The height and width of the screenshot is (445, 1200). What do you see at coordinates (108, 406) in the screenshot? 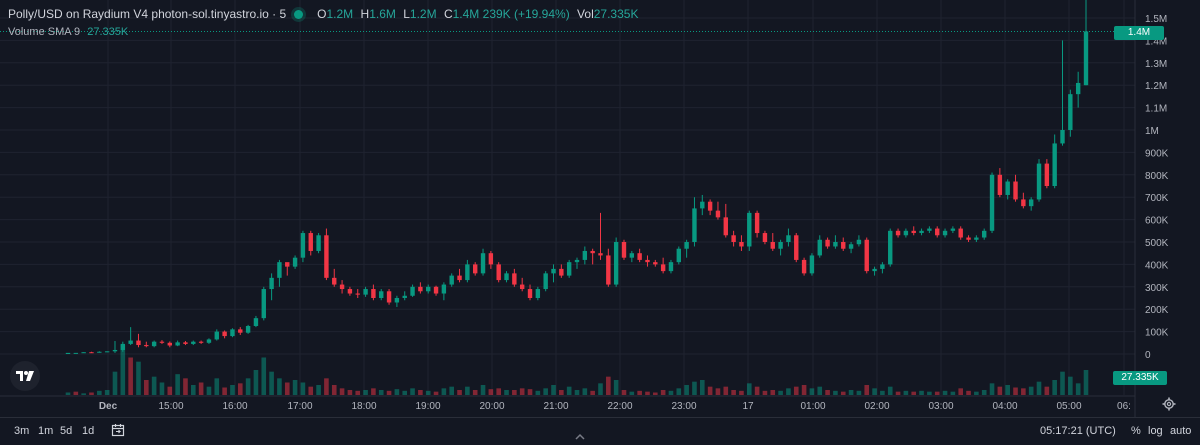
I see `time-tick-label: Dec` at bounding box center [108, 406].